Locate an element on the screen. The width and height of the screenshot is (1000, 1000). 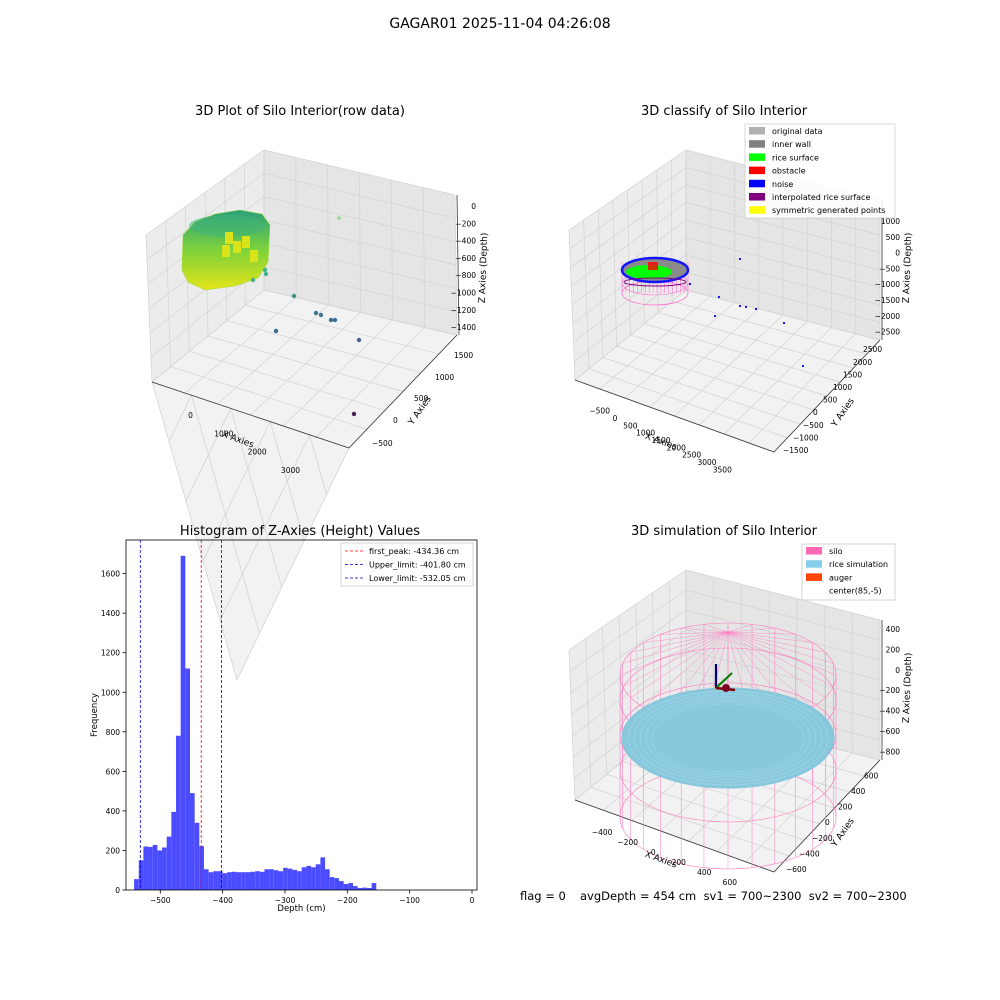
cls-z-tick-label: −500 is located at coordinates (889, 268).